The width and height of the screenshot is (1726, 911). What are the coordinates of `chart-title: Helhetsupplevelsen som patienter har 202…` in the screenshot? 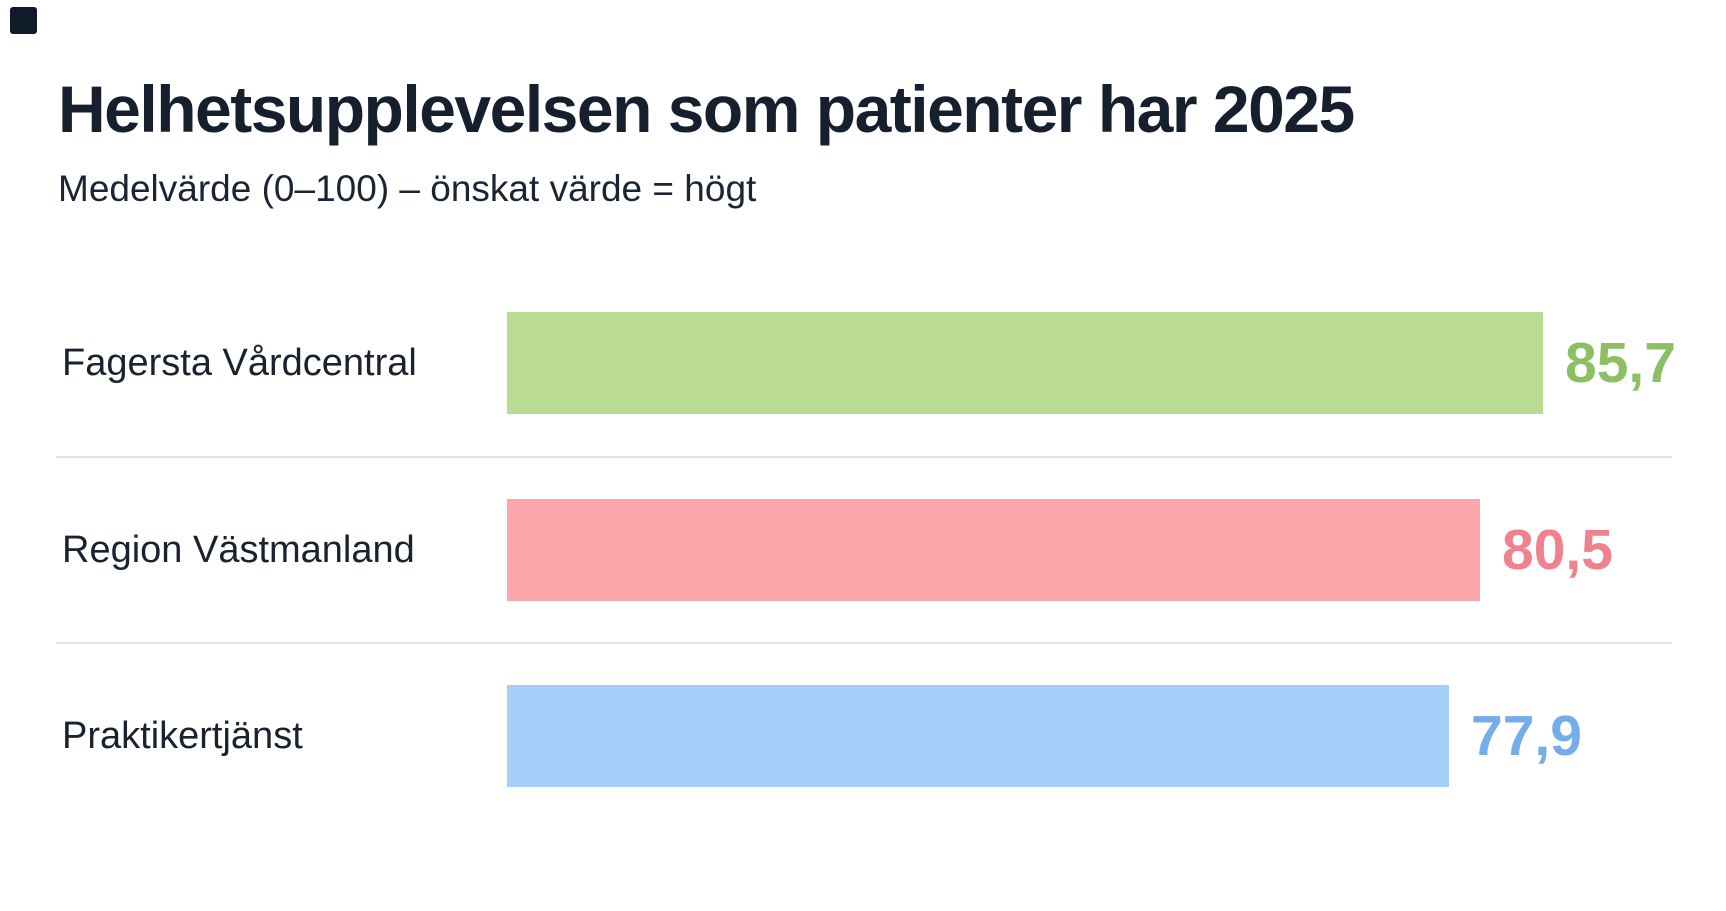 It's located at (706, 109).